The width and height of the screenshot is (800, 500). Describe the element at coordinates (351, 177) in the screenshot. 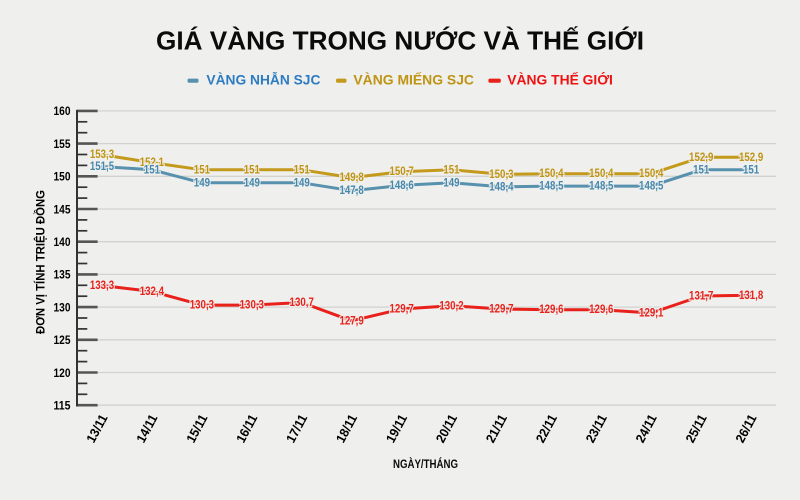

I see `svg-text: 149,8` at that location.